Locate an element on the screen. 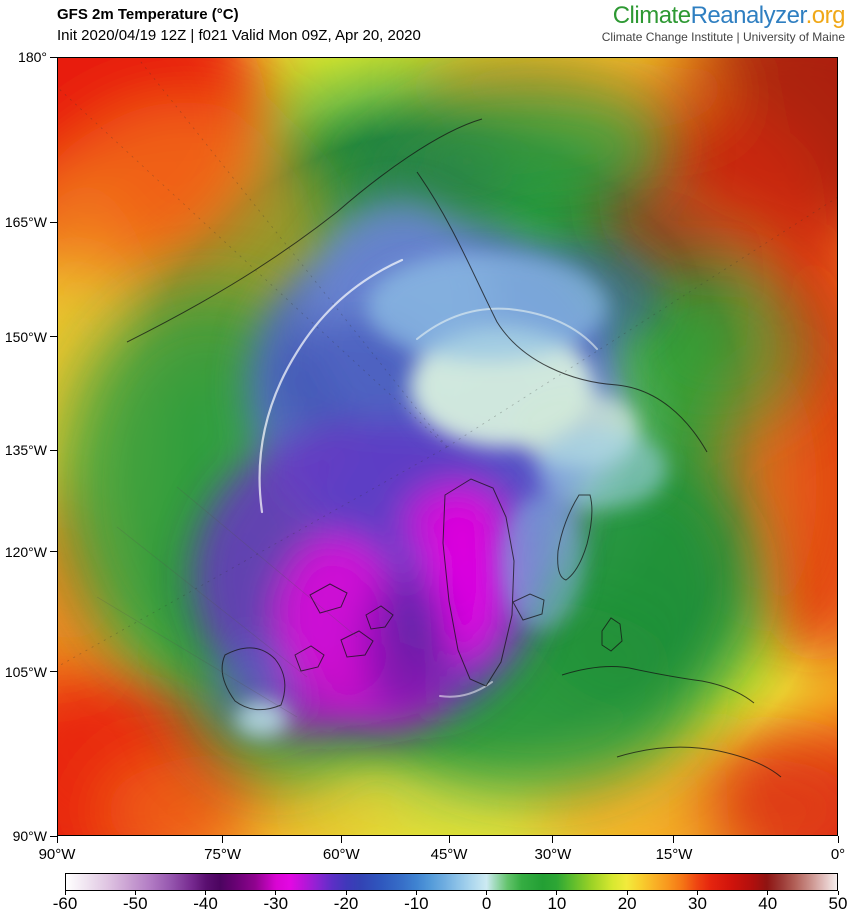 The width and height of the screenshot is (850, 916). y-axis-tick-label: 150°W is located at coordinates (25, 336).